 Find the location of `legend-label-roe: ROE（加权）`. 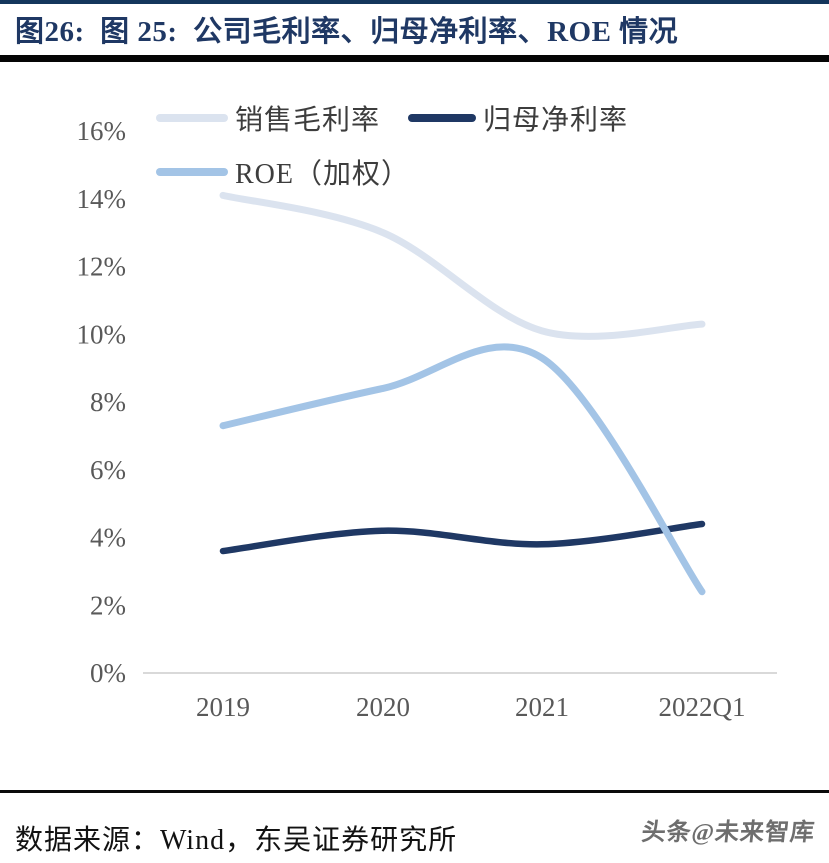

legend-label-roe: ROE（加权） is located at coordinates (323, 174).